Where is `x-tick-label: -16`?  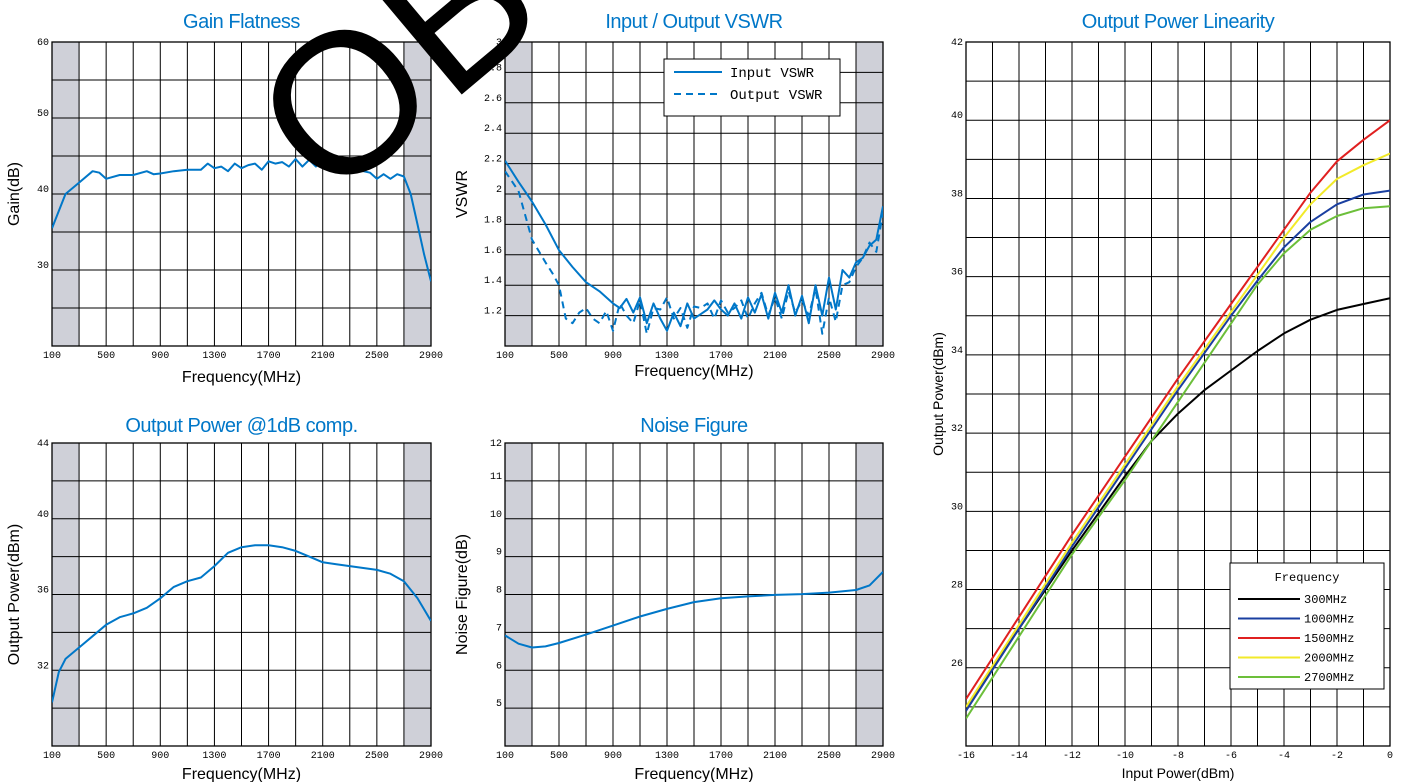 x-tick-label: -16 is located at coordinates (966, 756).